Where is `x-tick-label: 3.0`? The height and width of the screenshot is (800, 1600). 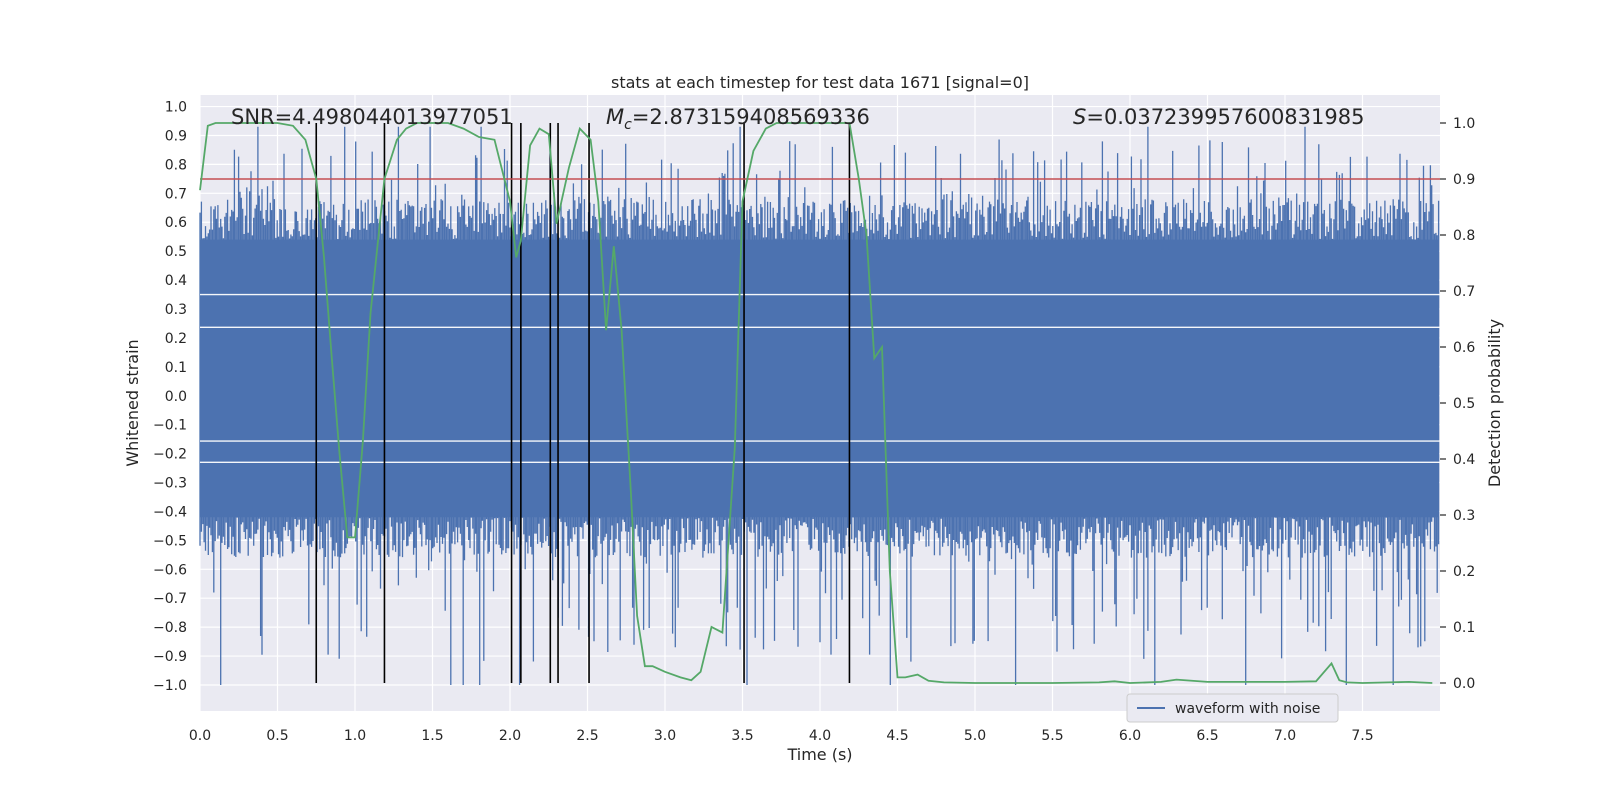
x-tick-label: 3.0 is located at coordinates (665, 736).